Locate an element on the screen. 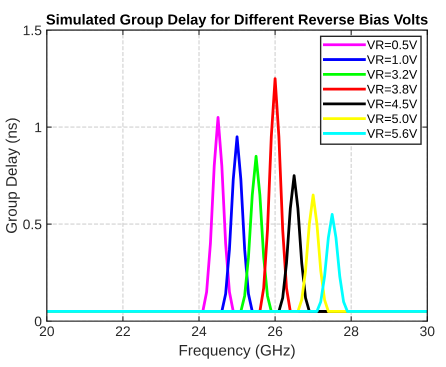  chart-title: Simulated Group Delay for Different Reverse Bias Volts is located at coordinates (237, 21).